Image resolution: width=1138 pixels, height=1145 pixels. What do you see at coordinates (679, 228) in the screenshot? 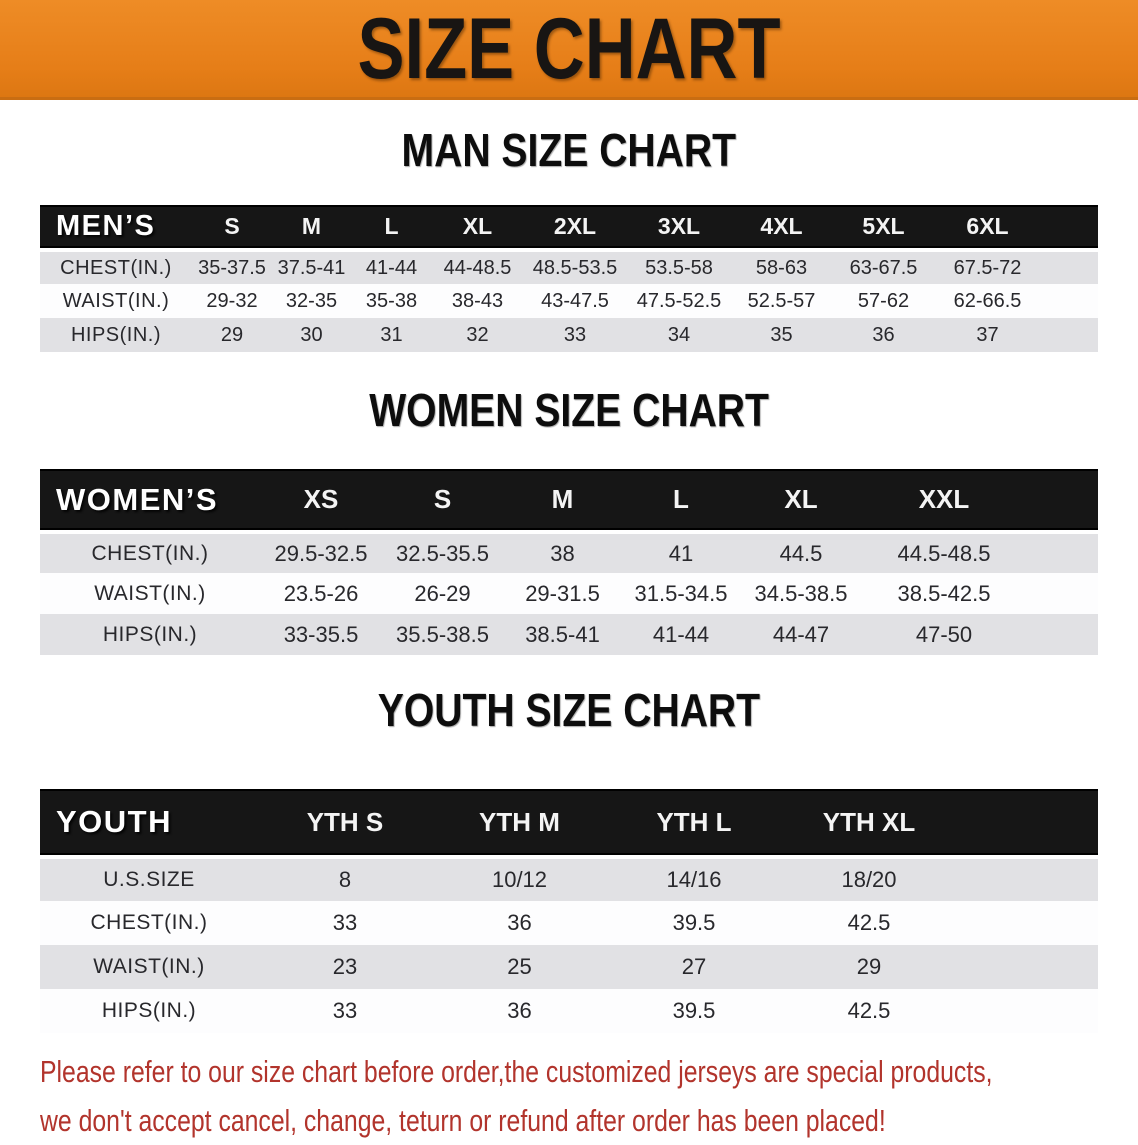
I see `size-column-header: 3XL` at bounding box center [679, 228].